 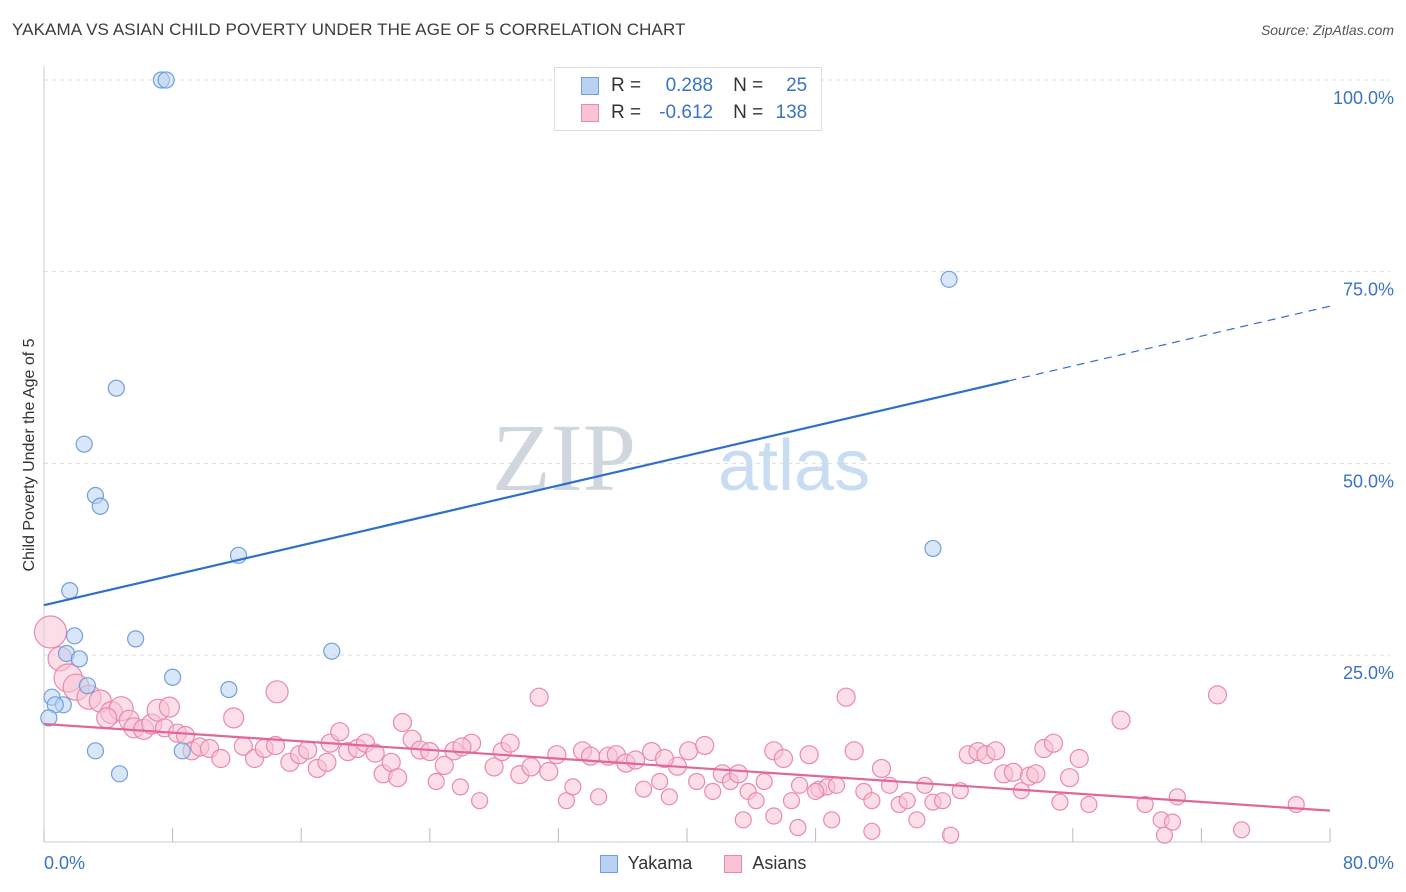 I want to click on y-tick-label: 25.0%, so click(x=1368, y=673).